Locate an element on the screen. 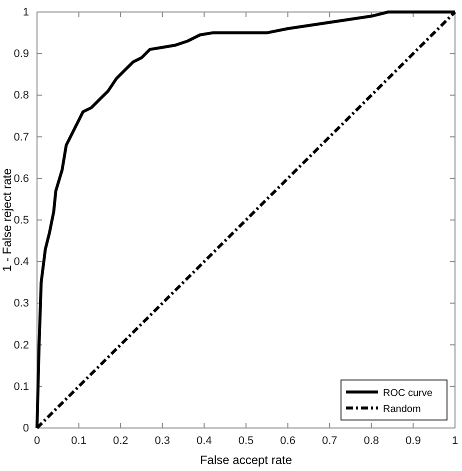 Image resolution: width=462 pixels, height=471 pixels. x-tick-label: 0.2 is located at coordinates (120, 440).